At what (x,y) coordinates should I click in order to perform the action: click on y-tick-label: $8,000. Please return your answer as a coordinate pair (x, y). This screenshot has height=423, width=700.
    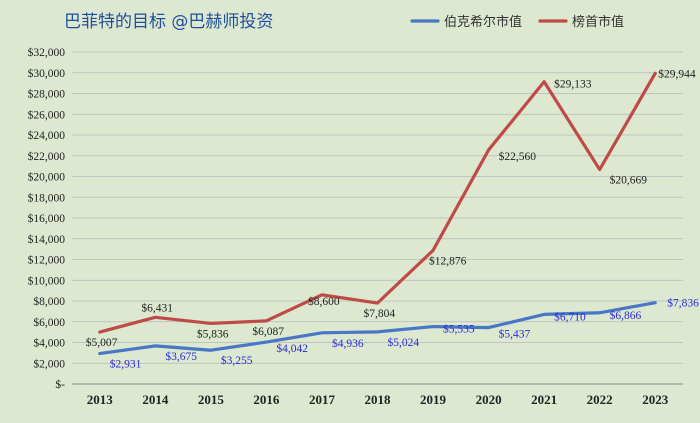
    Looking at the image, I should click on (49, 301).